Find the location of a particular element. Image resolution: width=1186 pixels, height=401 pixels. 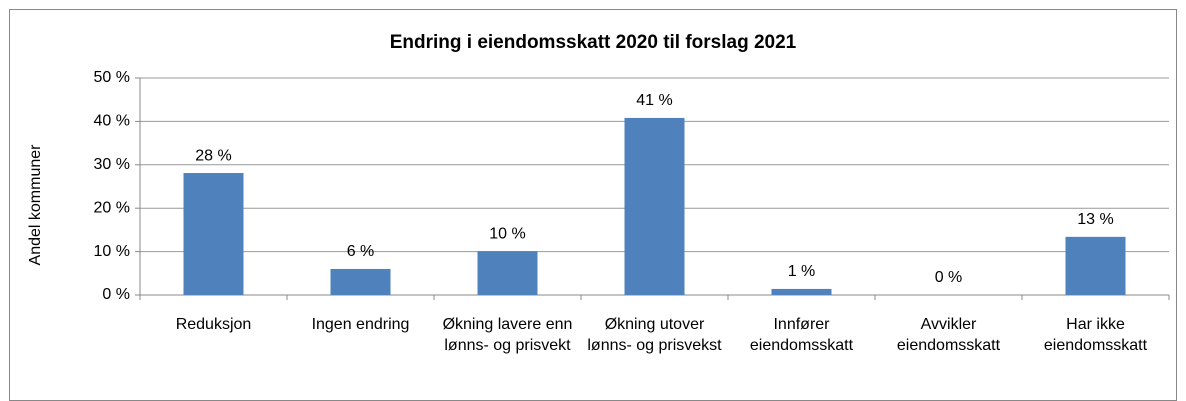

data-label: 28 % is located at coordinates (213, 155).